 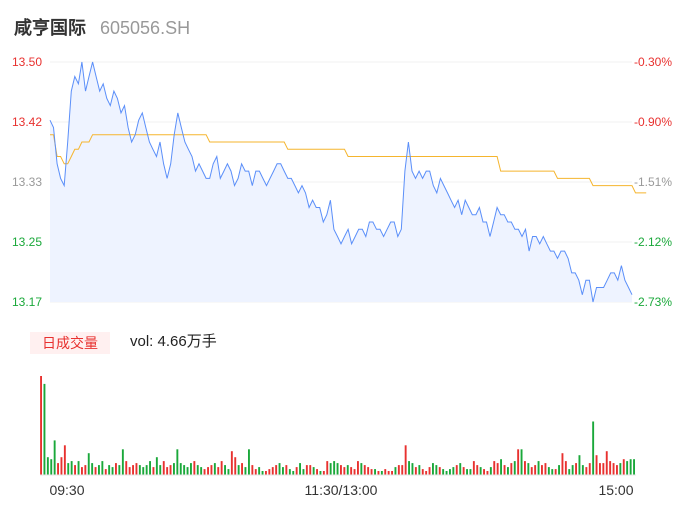 I want to click on stock-header: 咸亨国际 605056.SH, so click(x=102, y=27).